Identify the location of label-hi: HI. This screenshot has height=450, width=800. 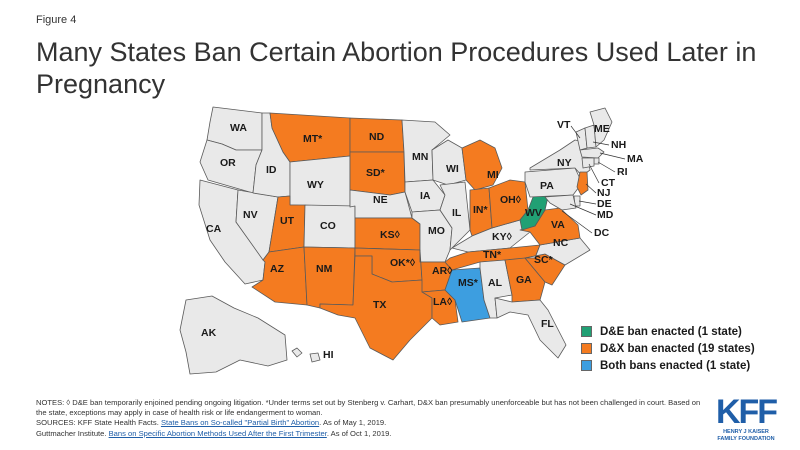
(328, 355).